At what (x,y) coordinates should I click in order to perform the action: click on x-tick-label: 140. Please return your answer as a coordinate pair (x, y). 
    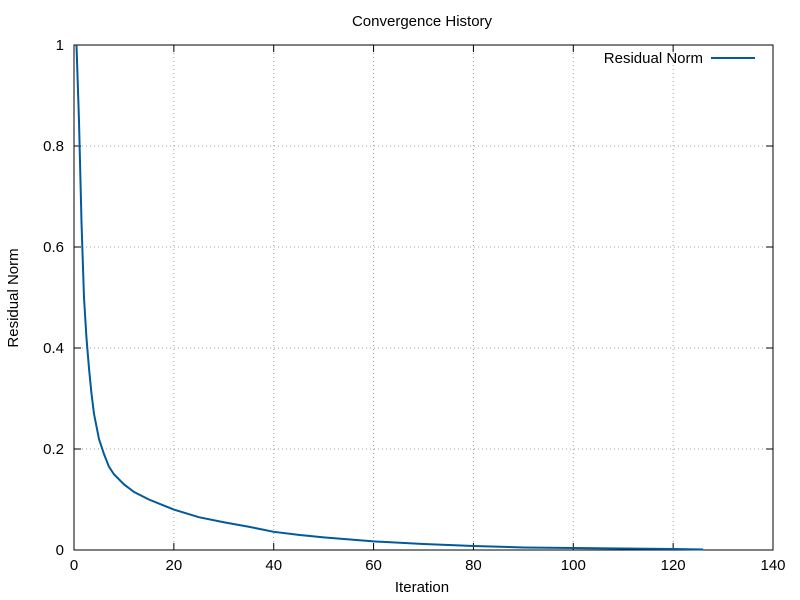
    Looking at the image, I should click on (772, 565).